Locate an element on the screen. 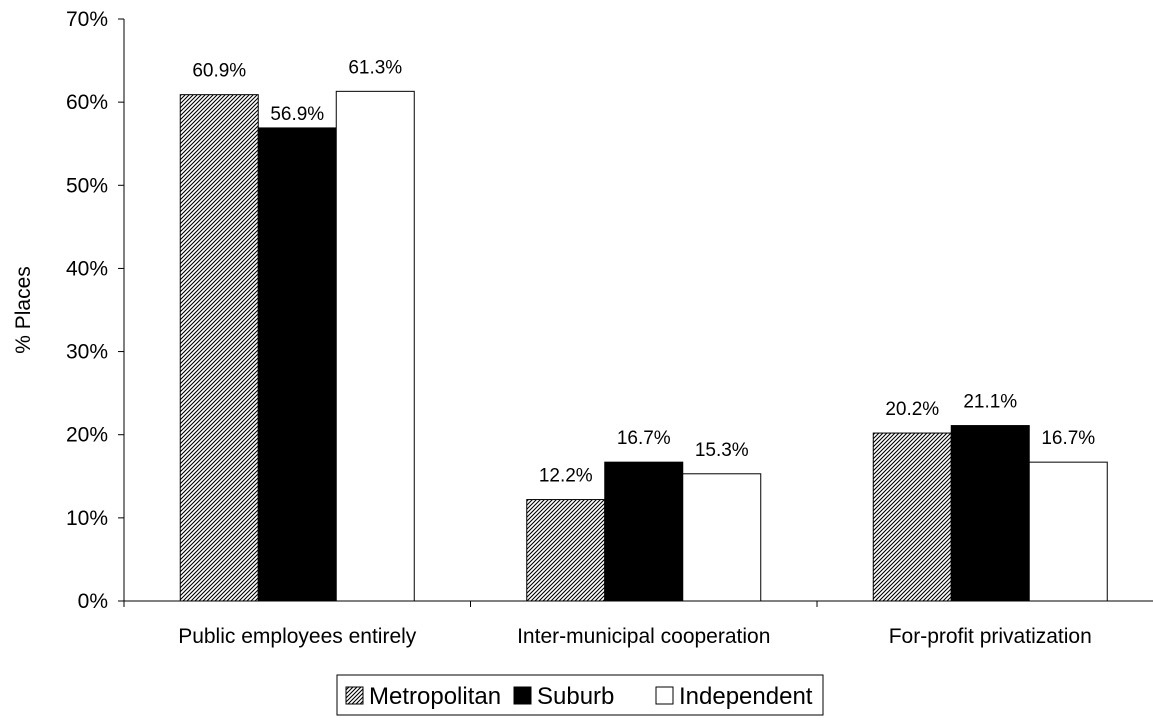 The width and height of the screenshot is (1153, 721). data-label: 60.9% is located at coordinates (219, 71).